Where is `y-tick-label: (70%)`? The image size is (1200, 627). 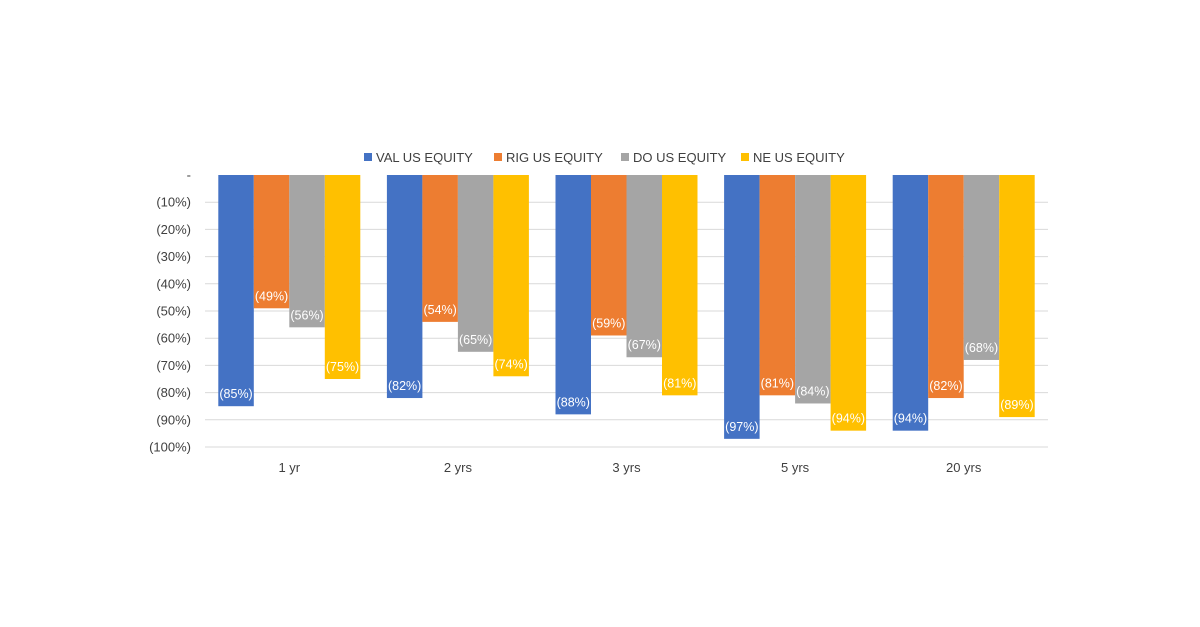
y-tick-label: (70%) is located at coordinates (173, 365).